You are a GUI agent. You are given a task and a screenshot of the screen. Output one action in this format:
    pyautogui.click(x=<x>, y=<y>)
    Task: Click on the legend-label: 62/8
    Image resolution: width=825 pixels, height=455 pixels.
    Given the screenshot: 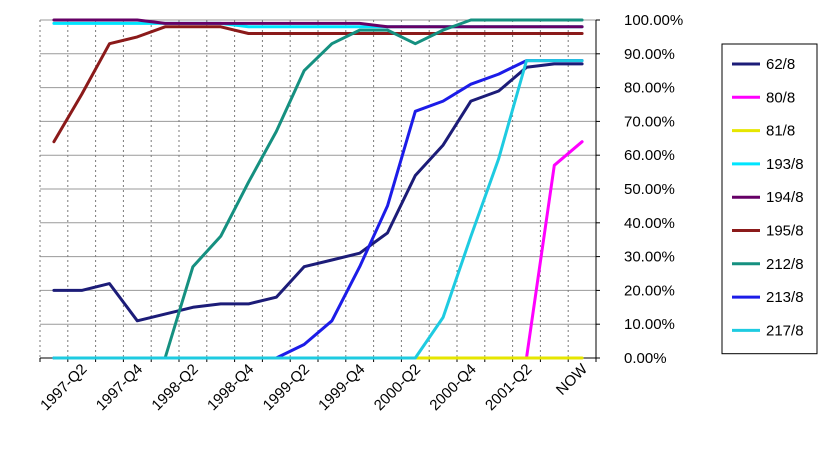 What is the action you would take?
    pyautogui.click(x=780, y=64)
    